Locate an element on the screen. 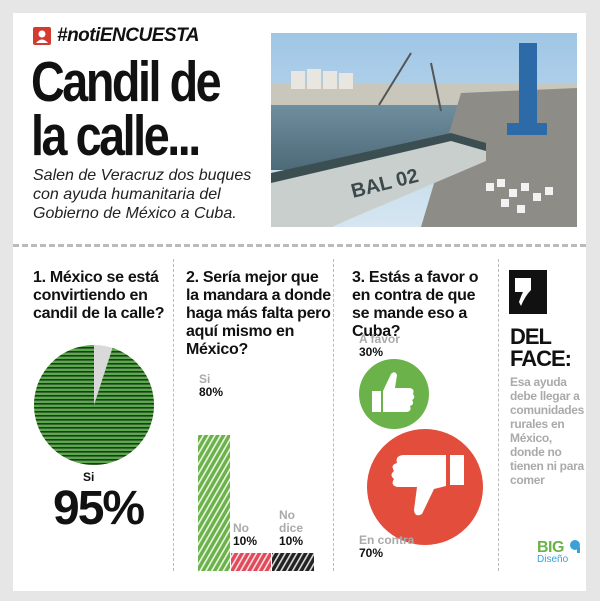 The width and height of the screenshot is (600, 601). bar-no is located at coordinates (251, 562).